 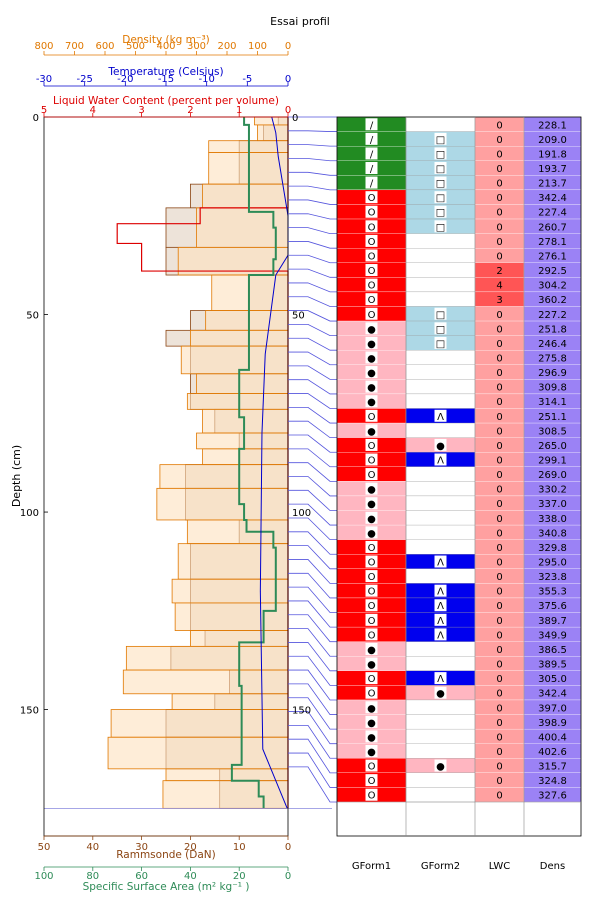 What do you see at coordinates (552, 796) in the screenshot?
I see `dens-value-46: 327.6` at bounding box center [552, 796].